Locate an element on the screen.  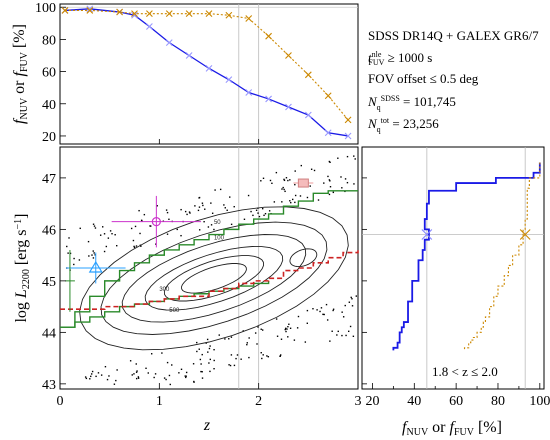
annotation-line2: tnle FUV ≥ 1000 s is located at coordinates (400, 58).